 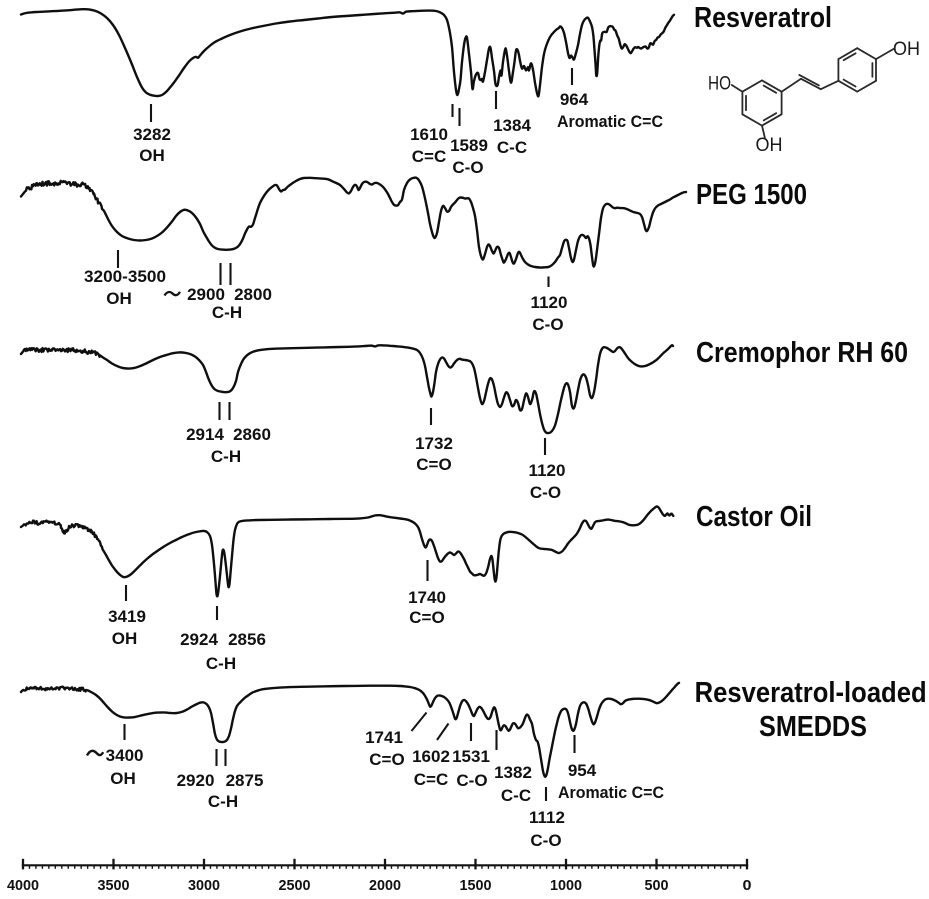 I want to click on svg-text: 0, so click(x=747, y=885).